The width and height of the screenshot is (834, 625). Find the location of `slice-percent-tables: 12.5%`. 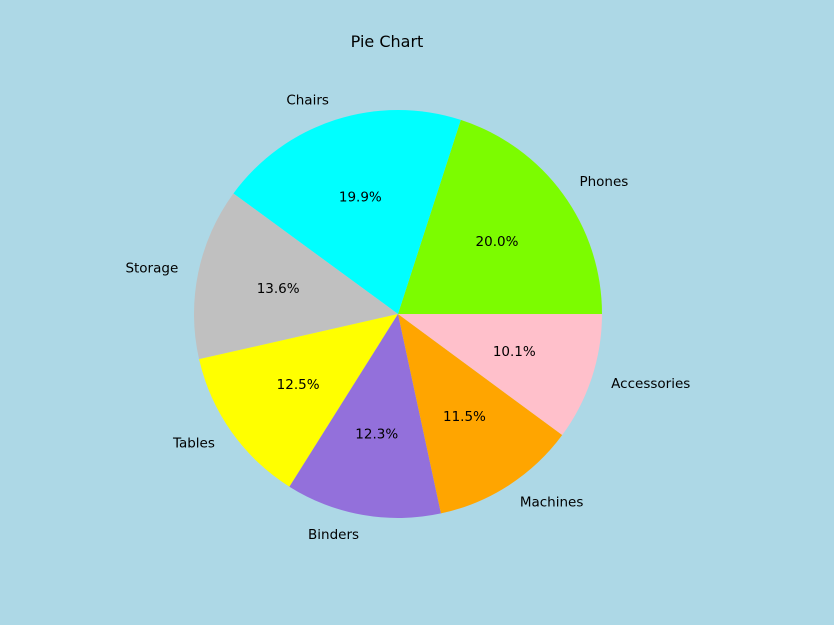

slice-percent-tables: 12.5% is located at coordinates (298, 385).